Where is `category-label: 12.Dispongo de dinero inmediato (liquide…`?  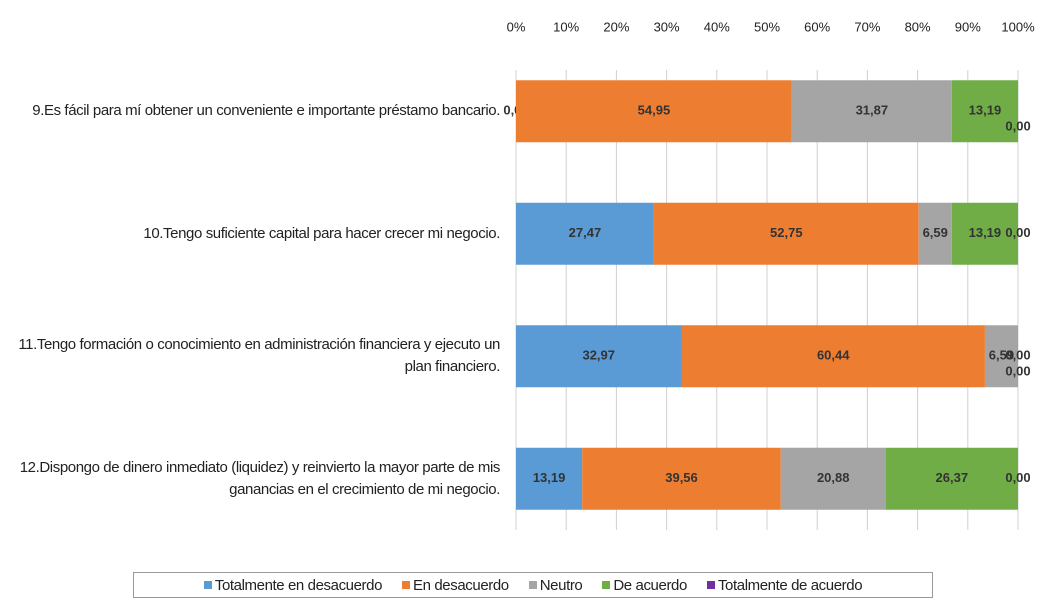
category-label: 12.Dispongo de dinero inmediato (liquide… is located at coordinates (260, 478).